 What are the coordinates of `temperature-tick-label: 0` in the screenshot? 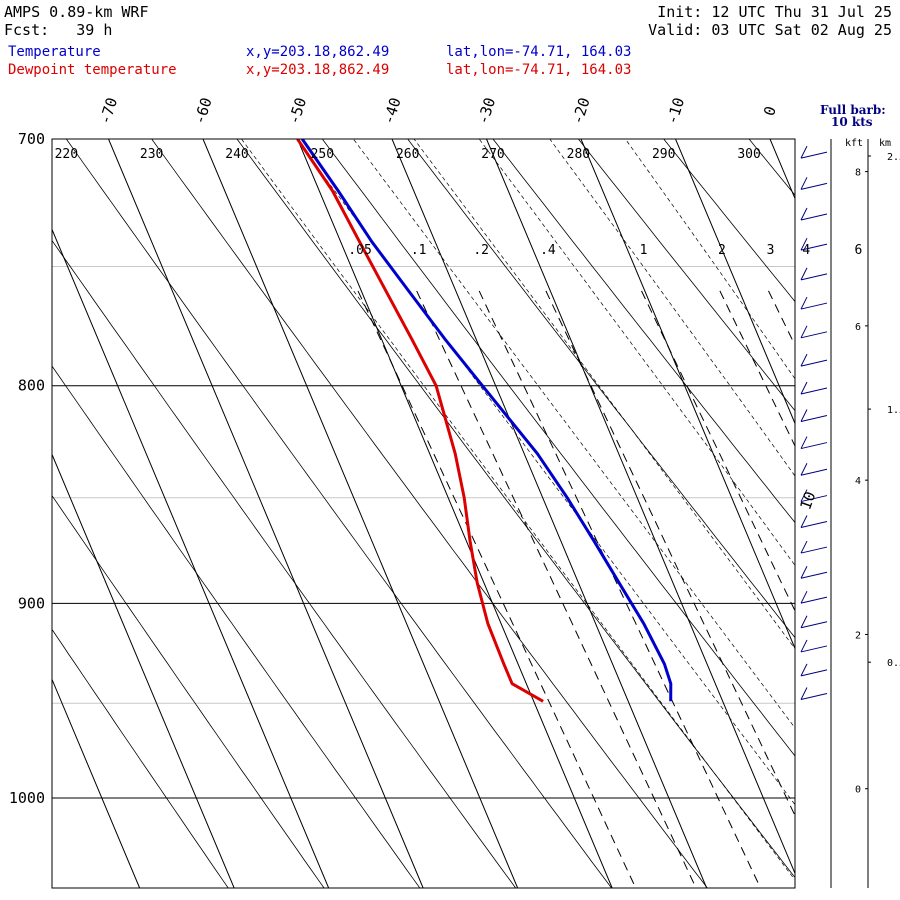 It's located at (770, 111).